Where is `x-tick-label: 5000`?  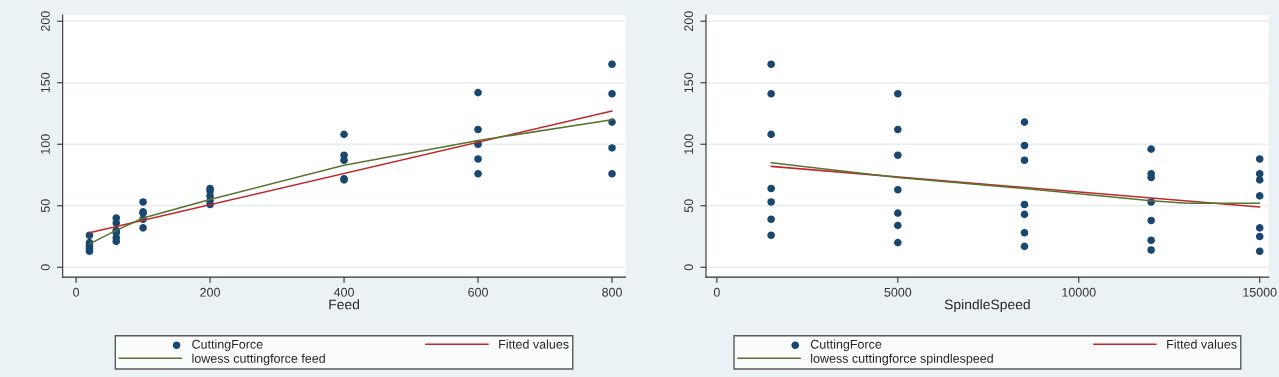
x-tick-label: 5000 is located at coordinates (898, 292).